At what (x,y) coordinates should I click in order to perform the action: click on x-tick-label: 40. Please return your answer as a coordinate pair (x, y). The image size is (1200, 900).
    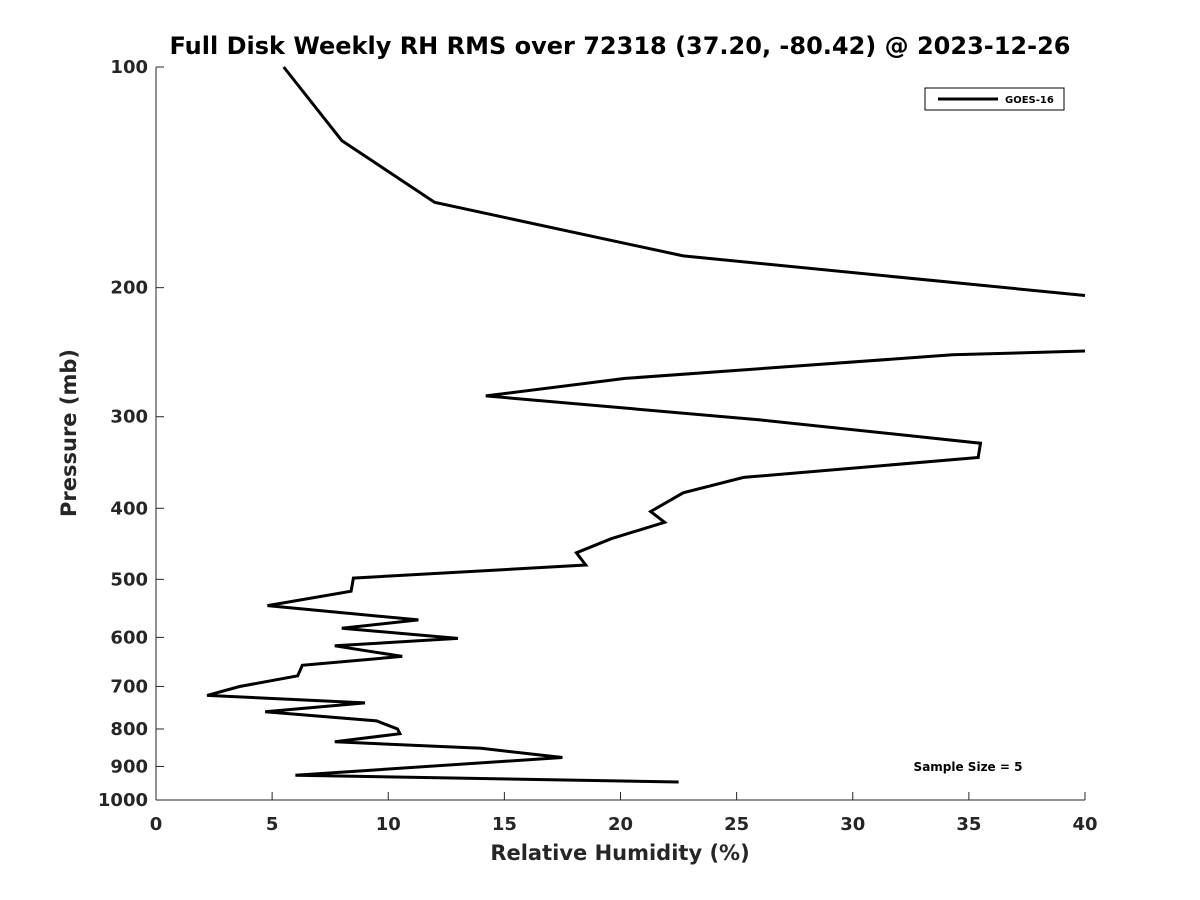
    Looking at the image, I should click on (1084, 824).